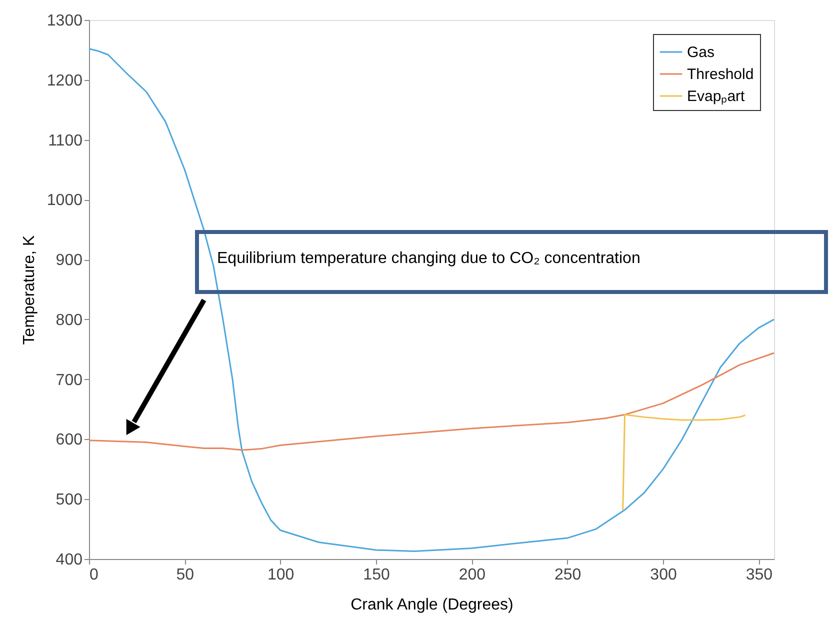 This screenshot has width=840, height=634. What do you see at coordinates (759, 575) in the screenshot?
I see `x-tick-label: 350` at bounding box center [759, 575].